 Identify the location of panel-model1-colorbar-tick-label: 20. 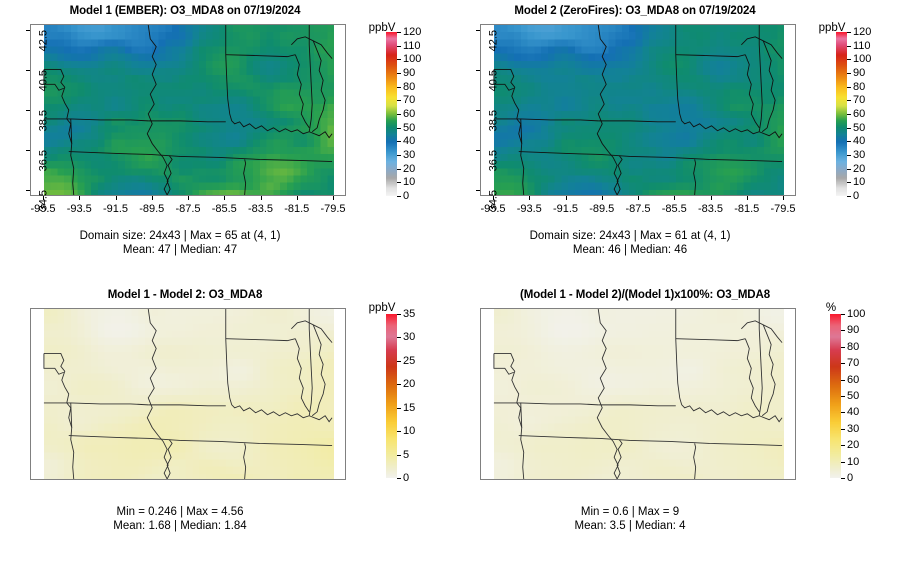
(409, 168).